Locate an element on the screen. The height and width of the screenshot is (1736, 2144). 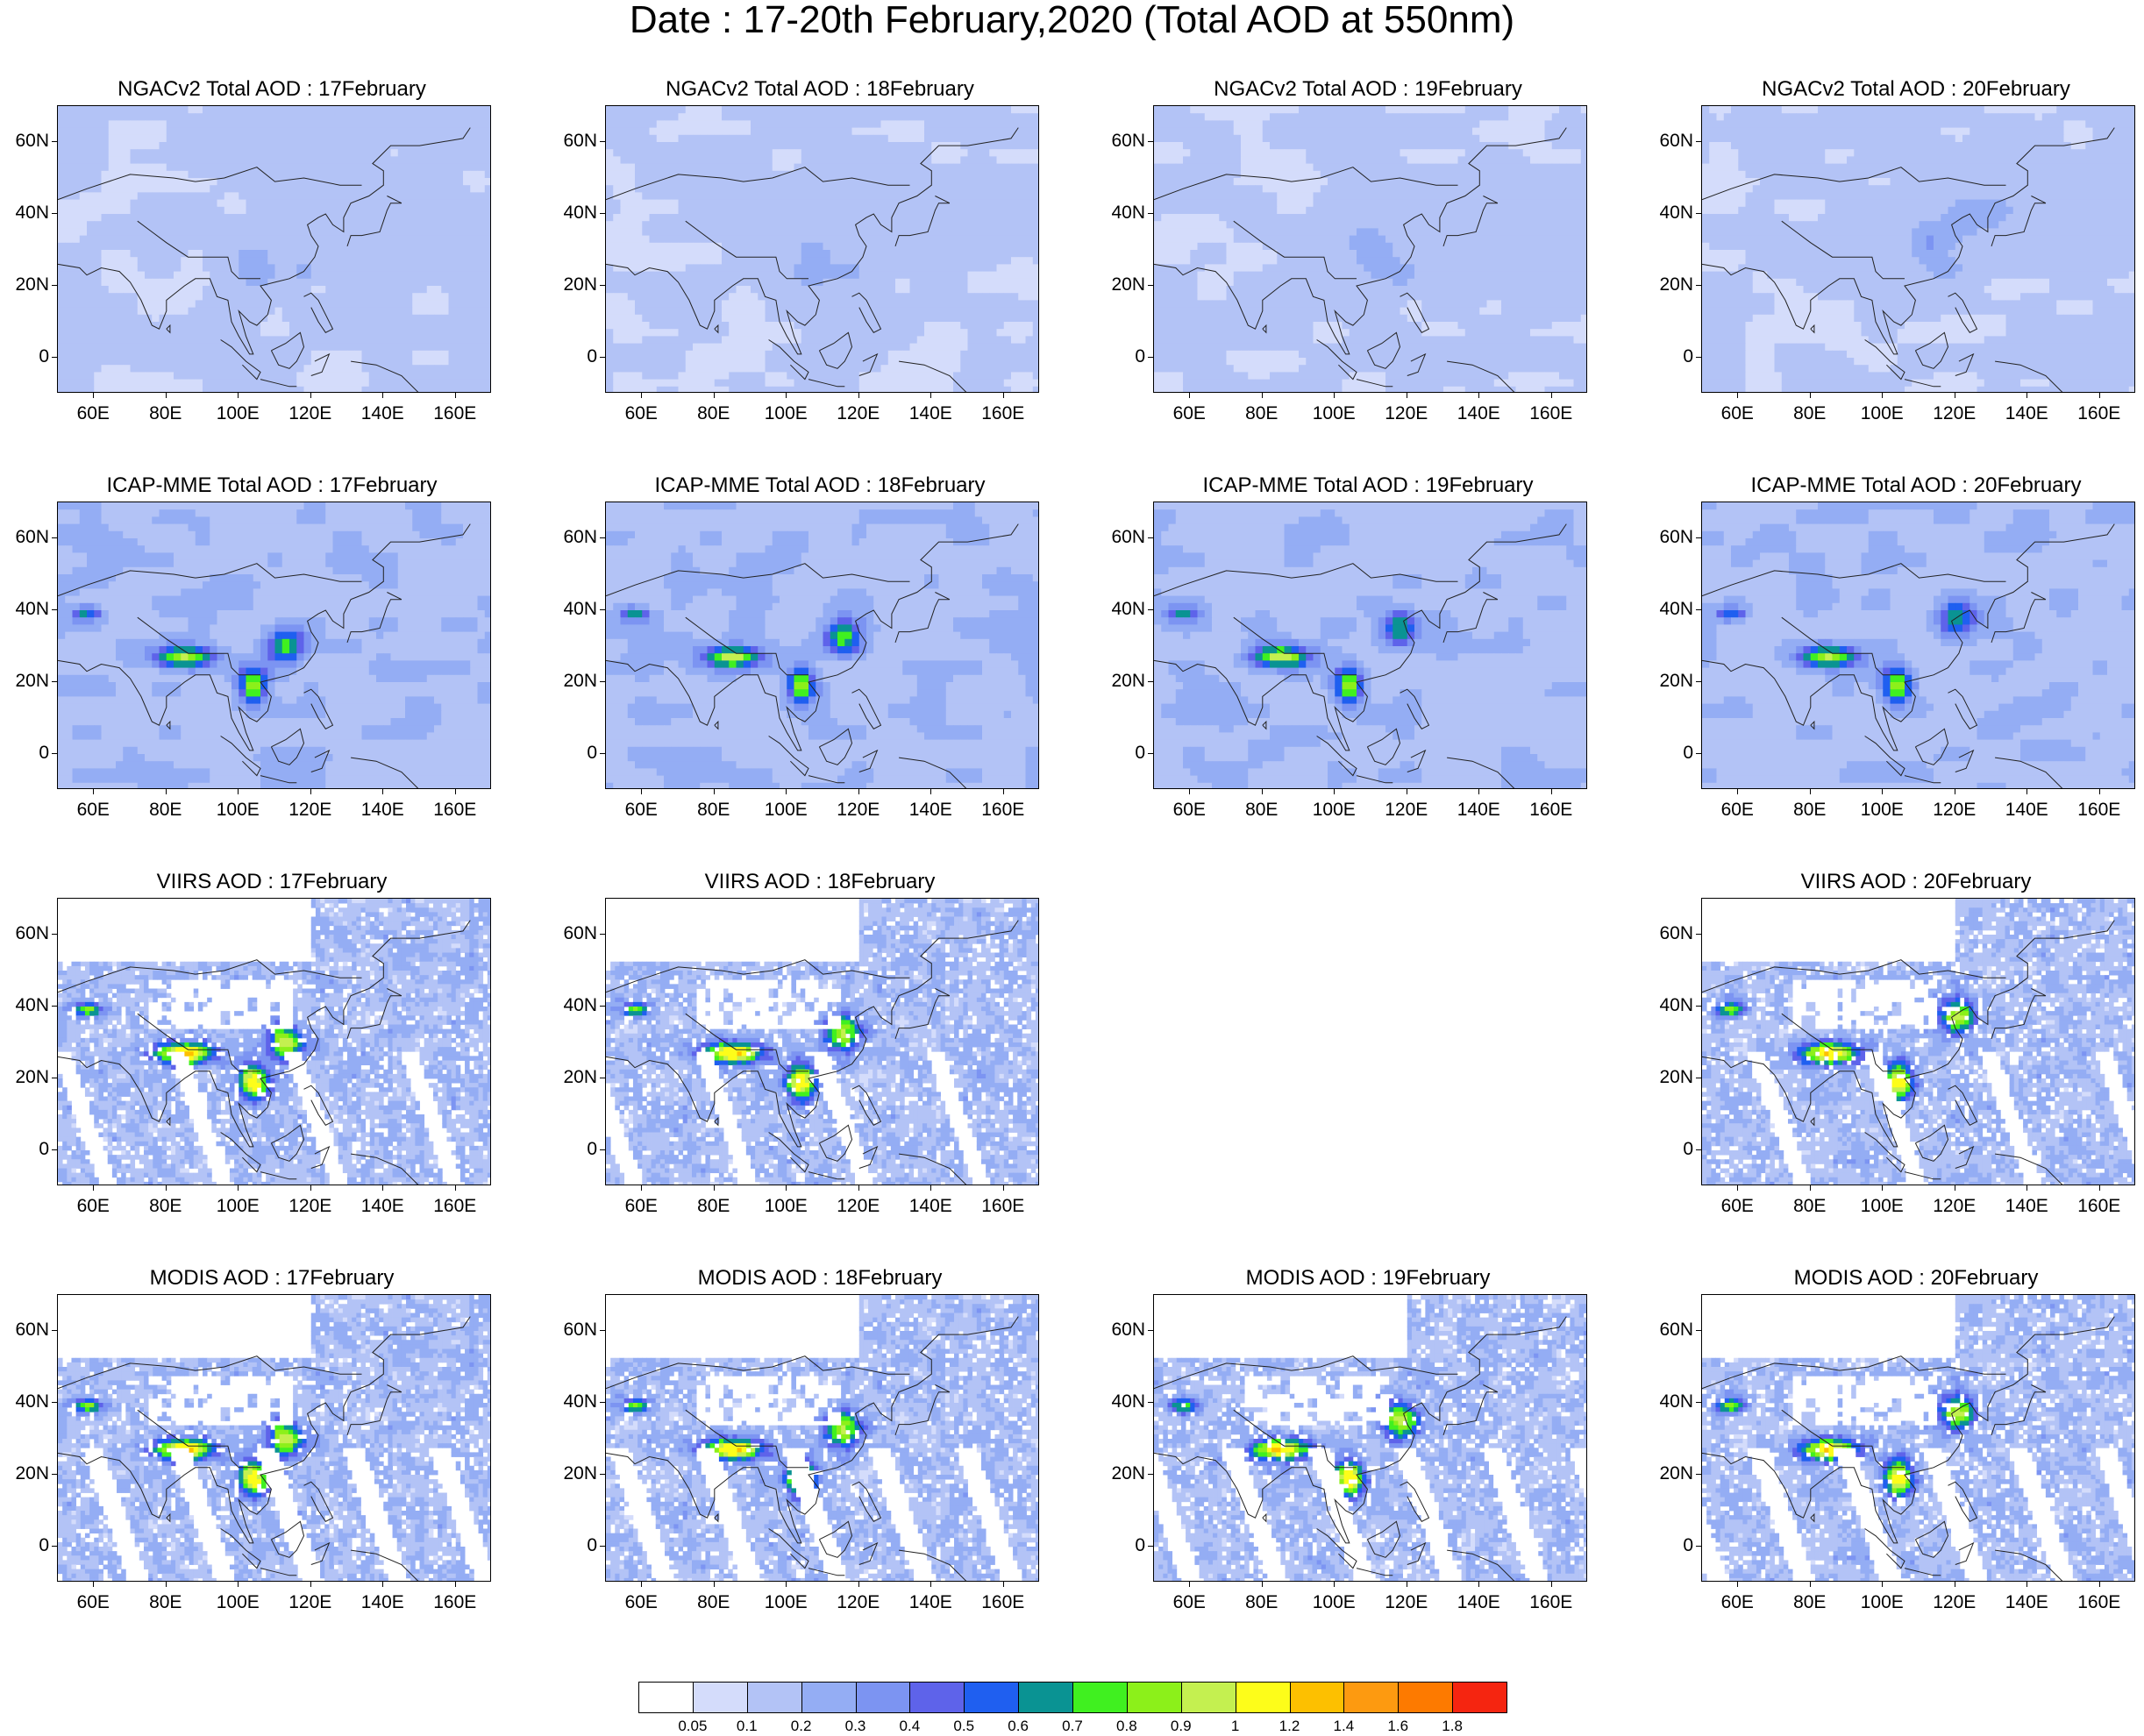
colorbar-label: 0.8 is located at coordinates (1126, 1726).